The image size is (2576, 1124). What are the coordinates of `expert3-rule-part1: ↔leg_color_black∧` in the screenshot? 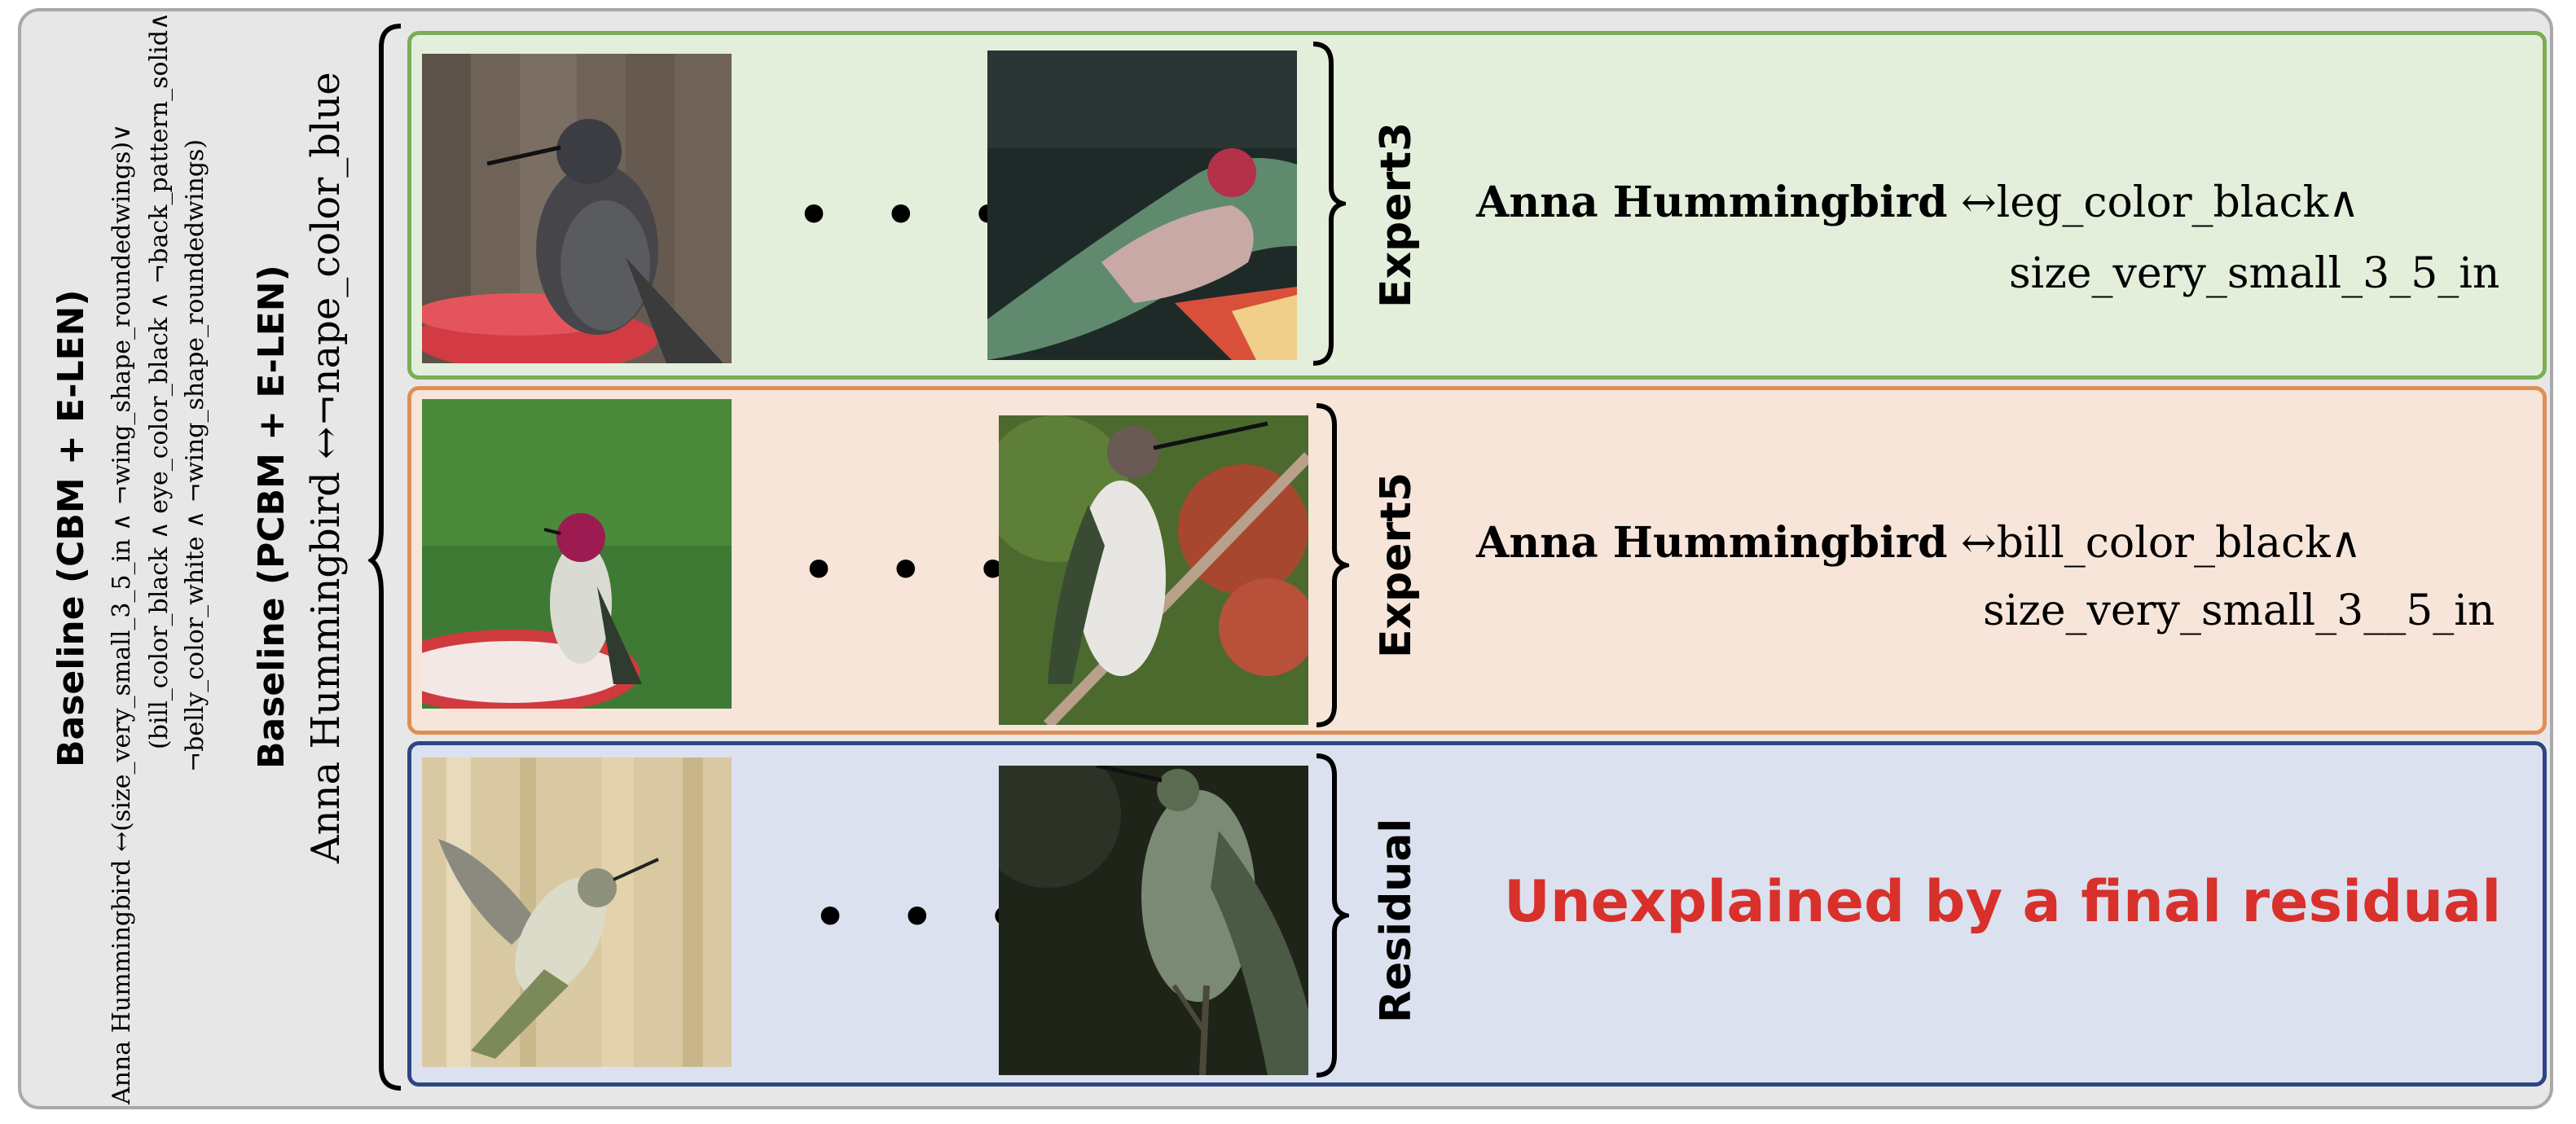 It's located at (2153, 202).